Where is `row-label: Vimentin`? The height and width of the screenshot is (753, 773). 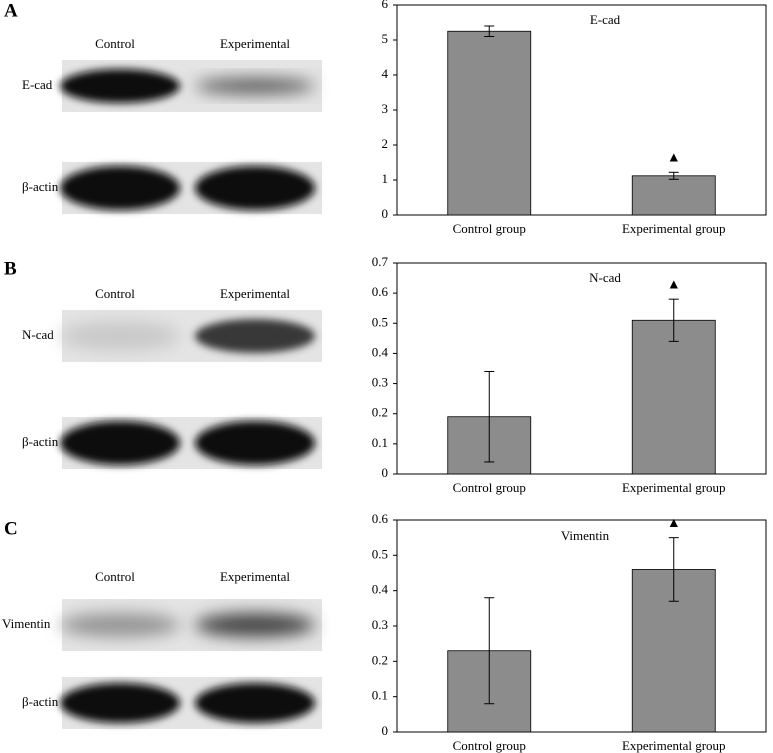 row-label: Vimentin is located at coordinates (26, 623).